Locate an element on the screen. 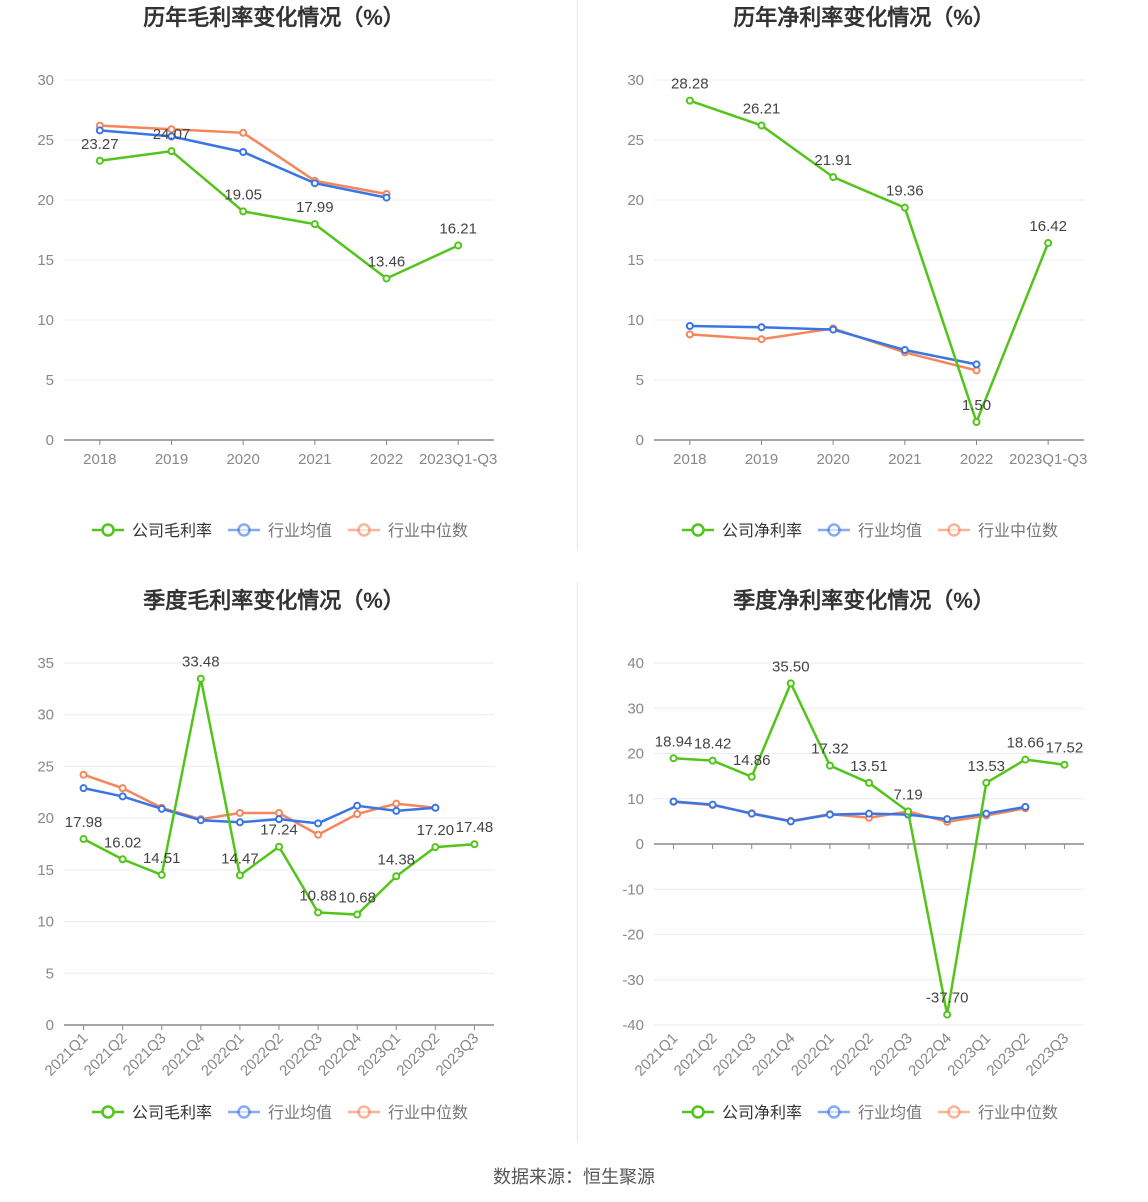 This screenshot has height=1202, width=1148. series-line-company is located at coordinates (869, 262).